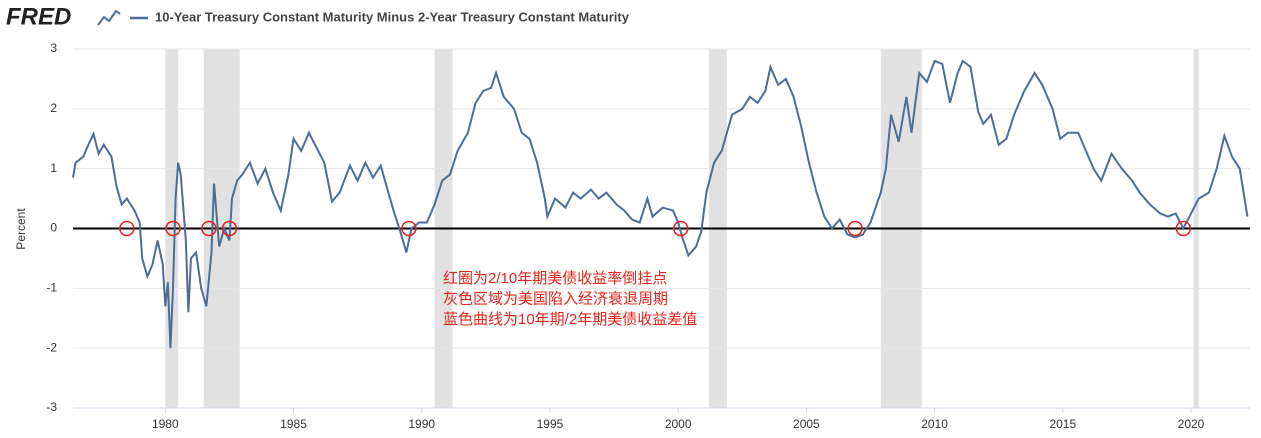  What do you see at coordinates (53, 48) in the screenshot?
I see `y-tick-label: 3` at bounding box center [53, 48].